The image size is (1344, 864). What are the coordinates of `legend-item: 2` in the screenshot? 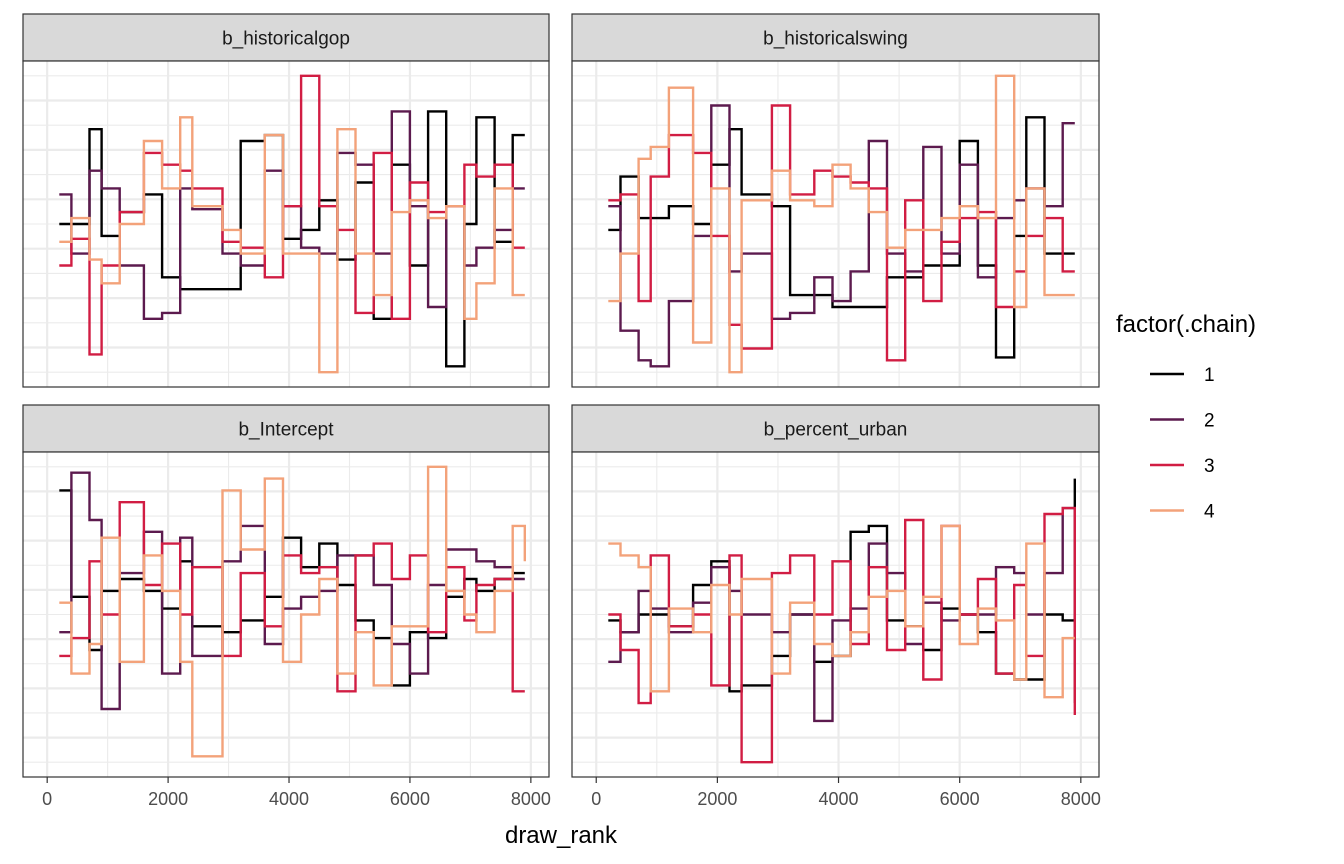 It's located at (1182, 421).